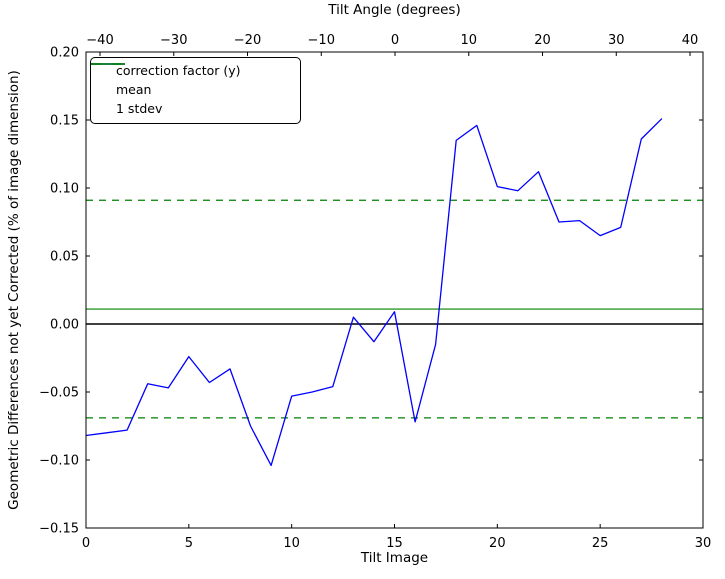 The height and width of the screenshot is (579, 725). I want to click on top-tick-label: 20, so click(542, 40).